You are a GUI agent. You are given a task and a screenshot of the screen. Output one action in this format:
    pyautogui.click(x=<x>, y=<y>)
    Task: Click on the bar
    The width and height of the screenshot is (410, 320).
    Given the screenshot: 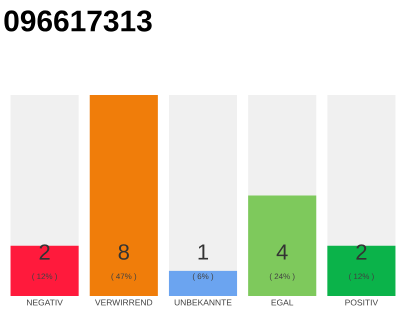 What is the action you would take?
    pyautogui.click(x=203, y=283)
    